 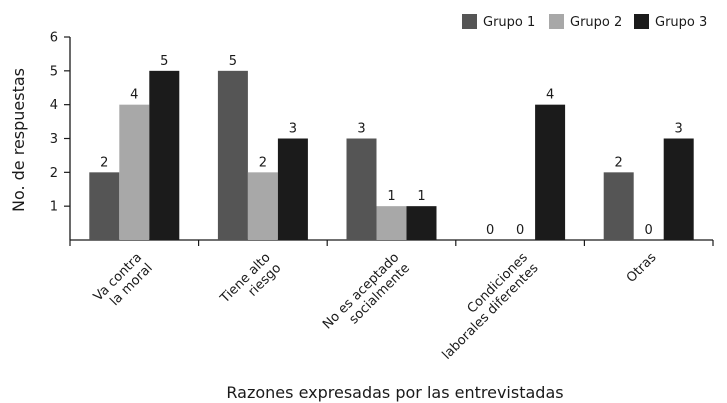 I want to click on category-label: Otras, so click(x=642, y=268).